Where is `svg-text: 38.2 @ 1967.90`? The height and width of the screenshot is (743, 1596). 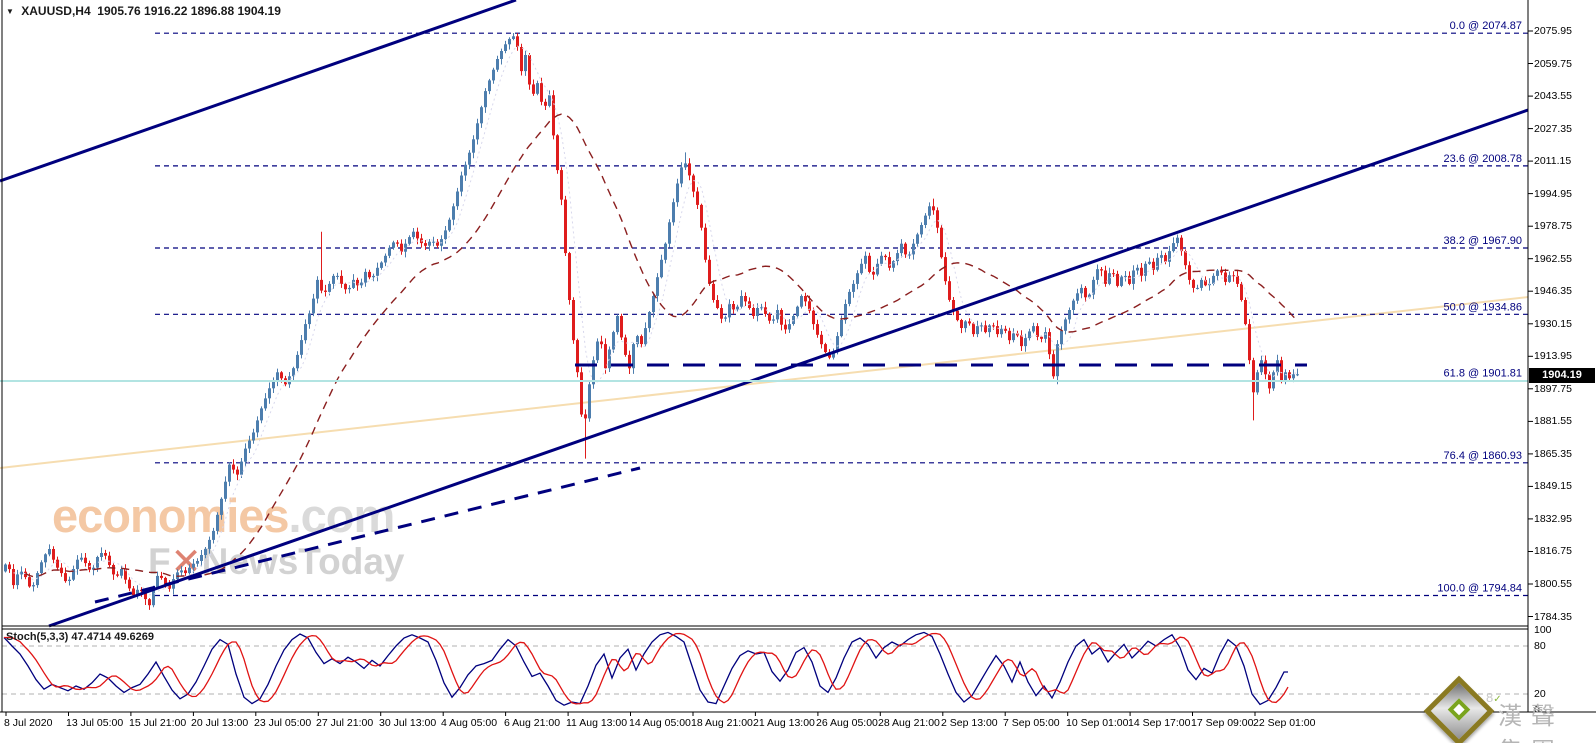 svg-text: 38.2 @ 1967.90 is located at coordinates (1483, 241).